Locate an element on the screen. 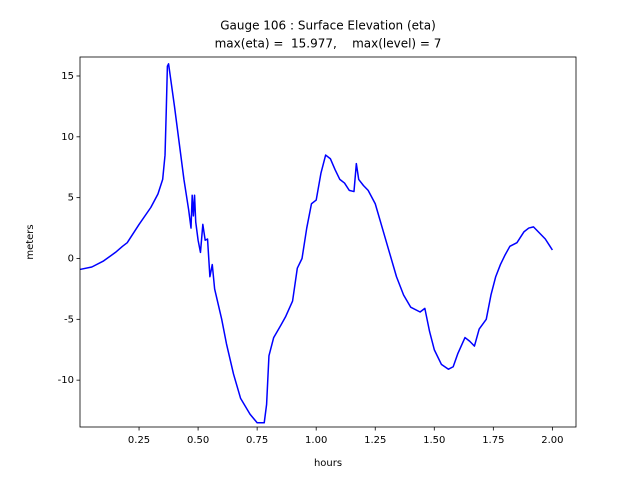 This screenshot has height=480, width=640. x-tick-label: 1.50 is located at coordinates (434, 440).